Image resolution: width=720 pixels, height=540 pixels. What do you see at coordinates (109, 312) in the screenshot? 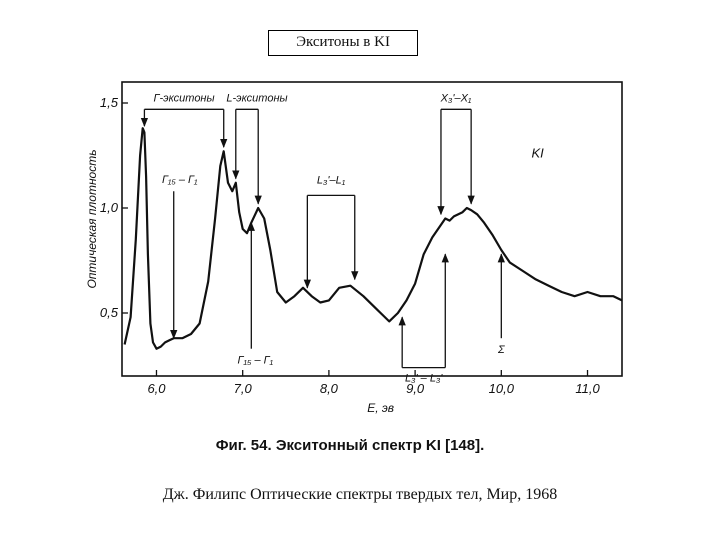
I see `y-tick-label: 0,5` at bounding box center [109, 312].